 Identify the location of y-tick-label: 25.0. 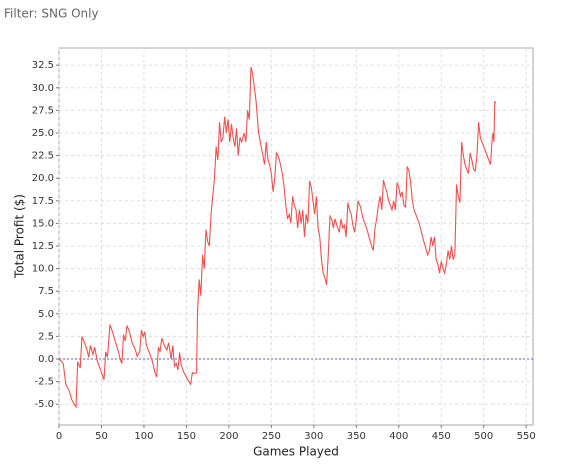
(43, 133).